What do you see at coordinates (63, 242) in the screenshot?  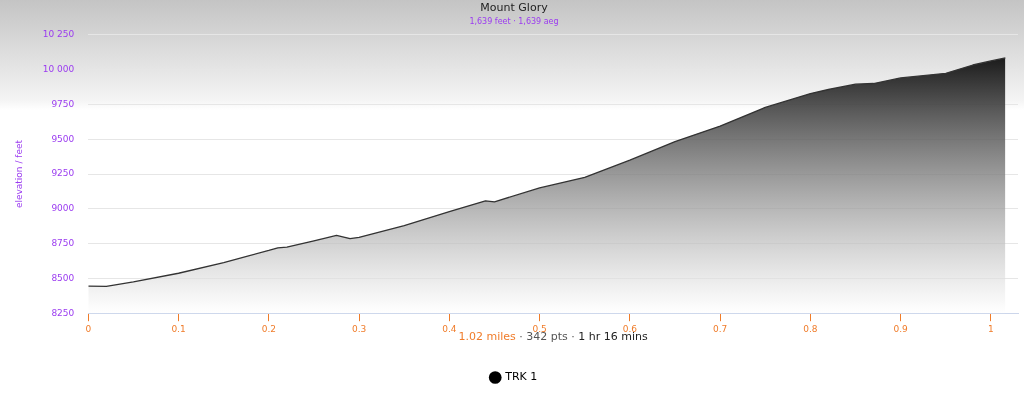 I see `y-tick-label: 8750` at bounding box center [63, 242].